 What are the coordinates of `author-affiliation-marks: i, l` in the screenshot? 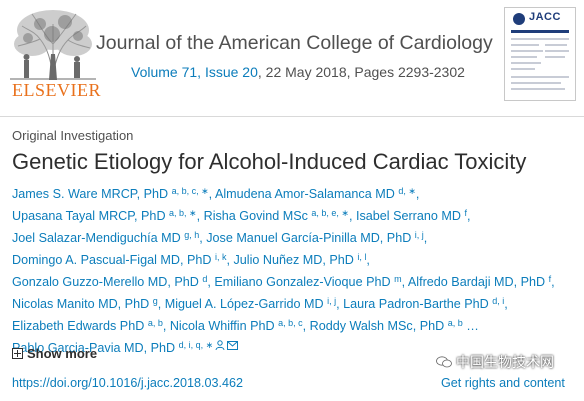 It's located at (362, 257).